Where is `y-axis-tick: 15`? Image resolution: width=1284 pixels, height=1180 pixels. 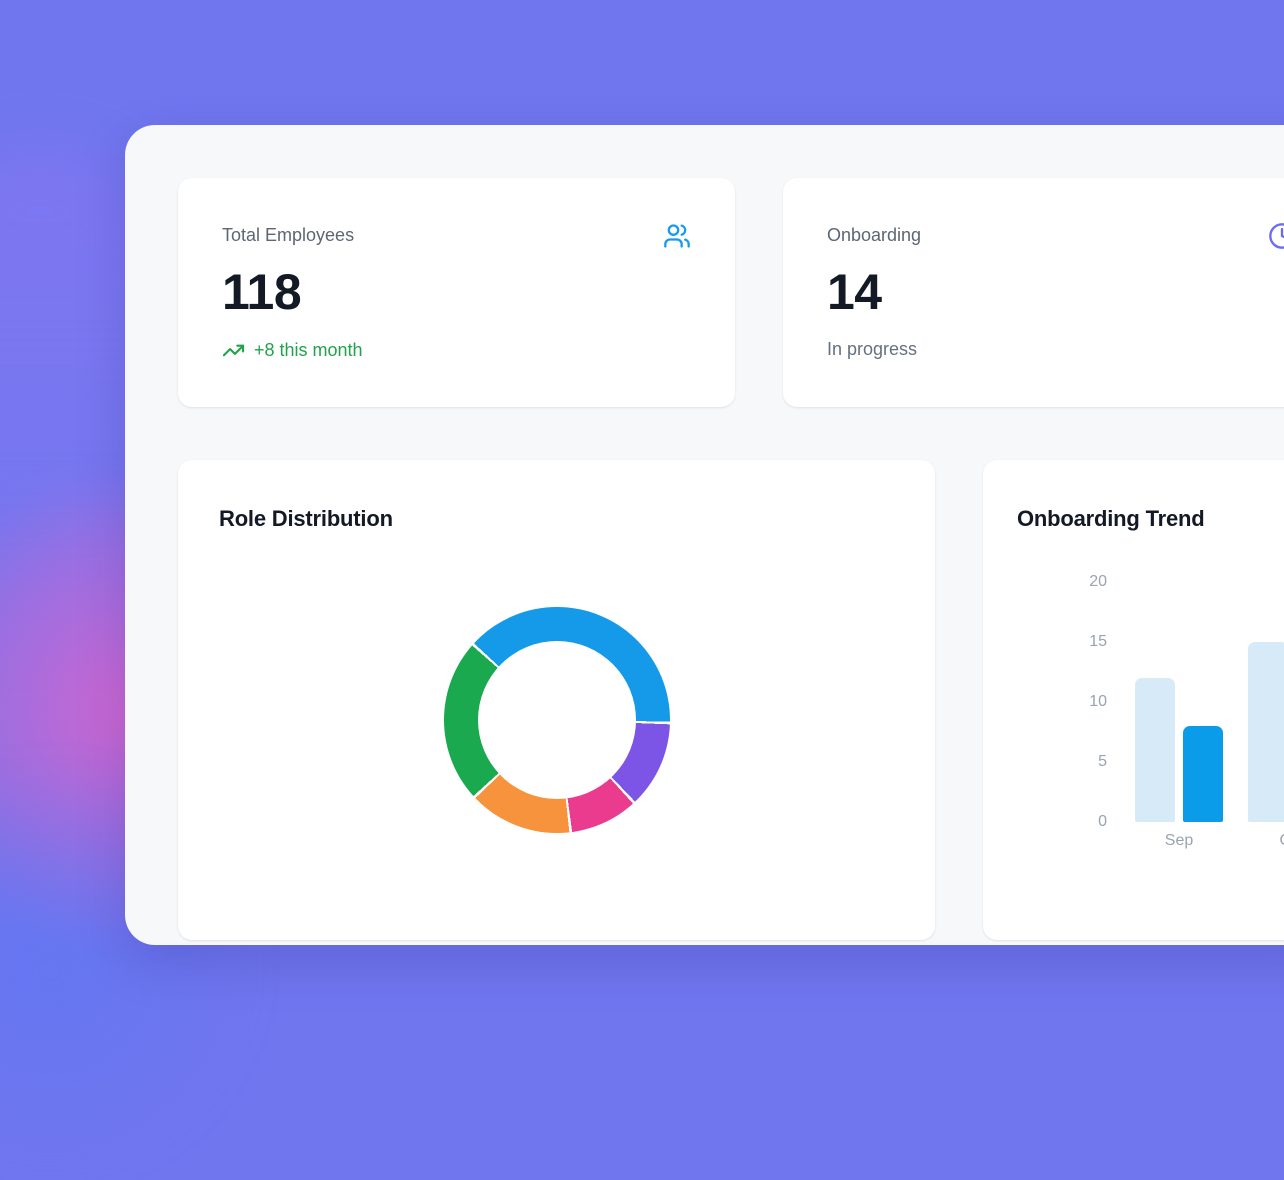
y-axis-tick: 15 is located at coordinates (1098, 641).